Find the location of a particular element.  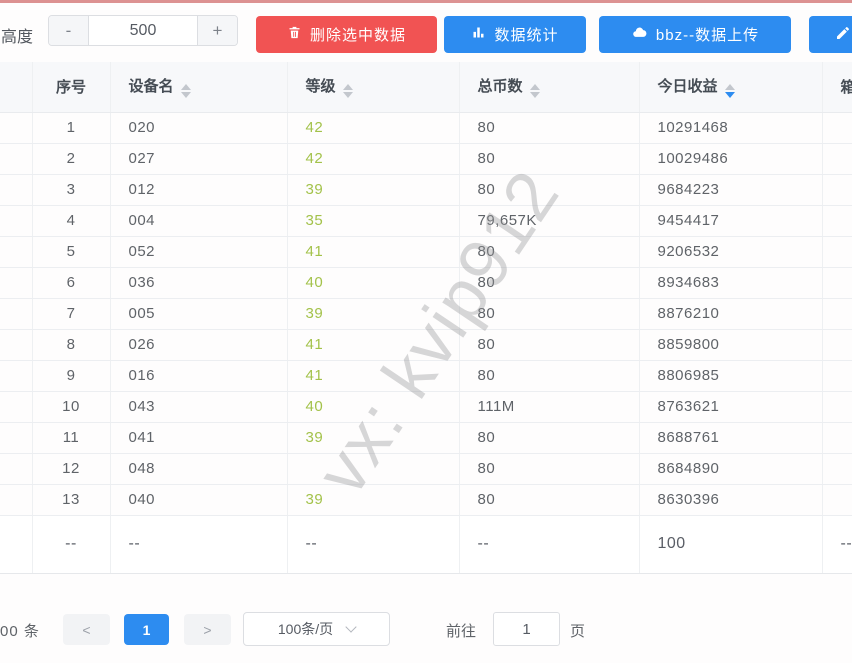

table-header-row: 序号 设备名 等级 总币数 今日收益 箱 is located at coordinates (426, 87).